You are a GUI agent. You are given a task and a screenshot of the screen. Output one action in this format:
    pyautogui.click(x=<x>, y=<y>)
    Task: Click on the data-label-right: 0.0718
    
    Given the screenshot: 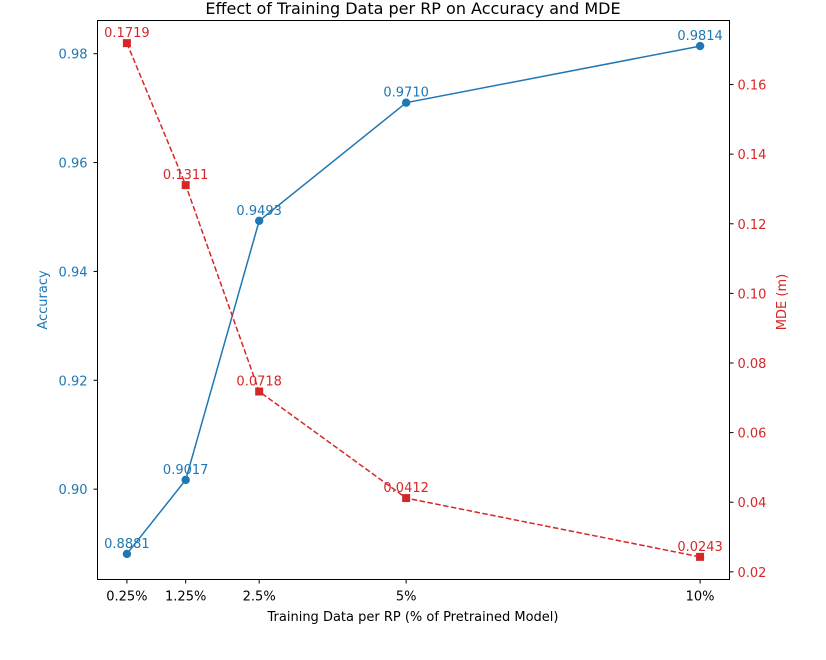 What is the action you would take?
    pyautogui.click(x=259, y=382)
    